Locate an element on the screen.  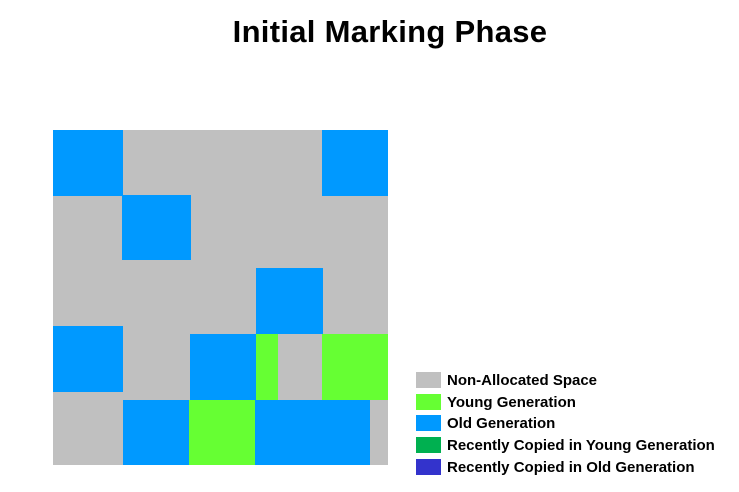
swatch-non-allocated is located at coordinates (428, 380).